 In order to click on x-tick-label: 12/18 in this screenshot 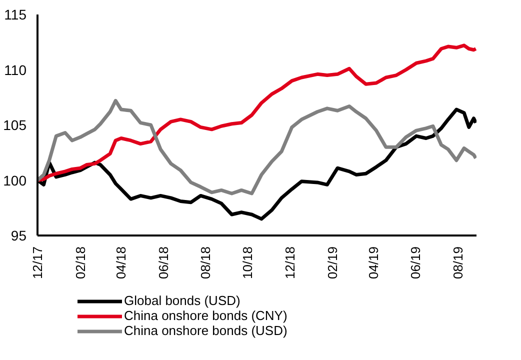, I will do `click(290, 263)`.